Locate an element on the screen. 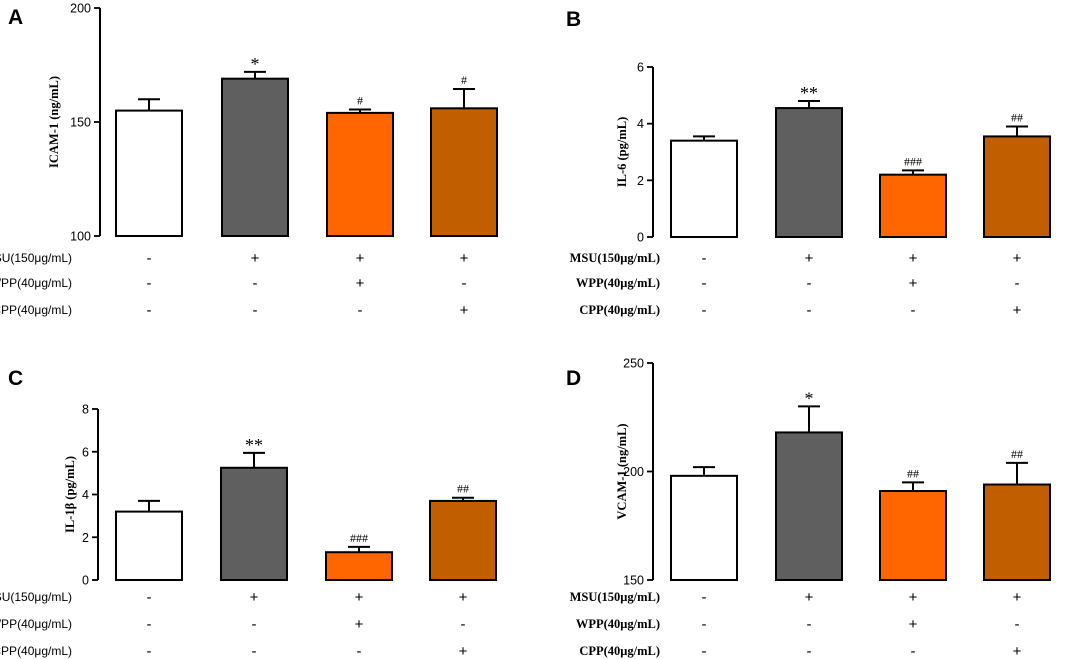 The height and width of the screenshot is (659, 1072). y-axis-title: ICAM-1 (ng/mL) is located at coordinates (54, 122).